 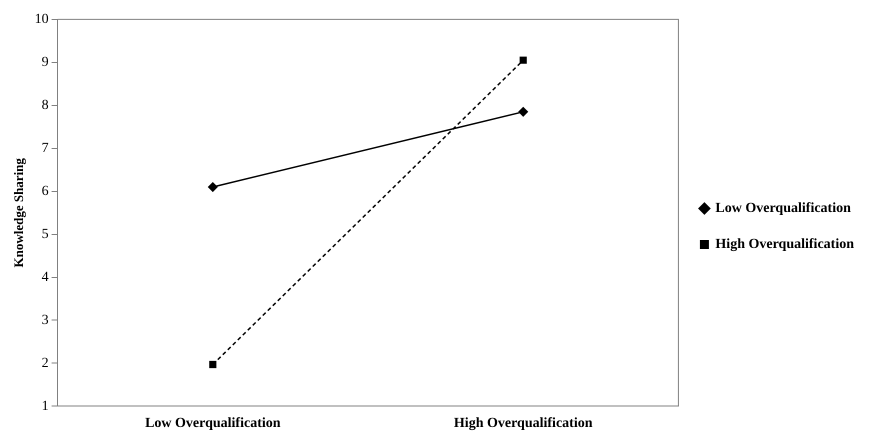 I want to click on y-tick-label: 9, so click(x=45, y=62).